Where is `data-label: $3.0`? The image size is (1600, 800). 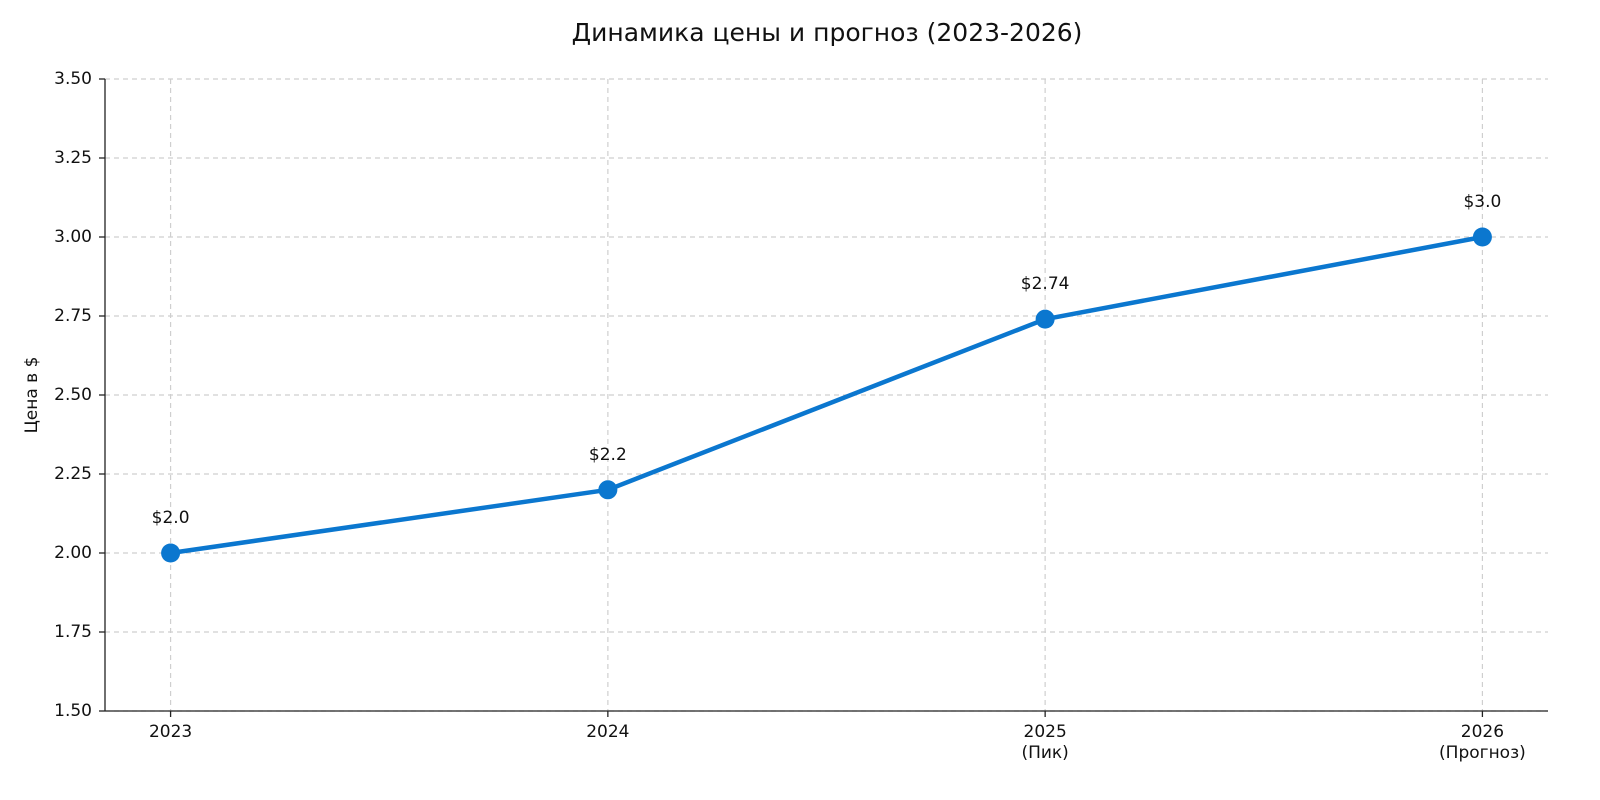
data-label: $3.0 is located at coordinates (1482, 202).